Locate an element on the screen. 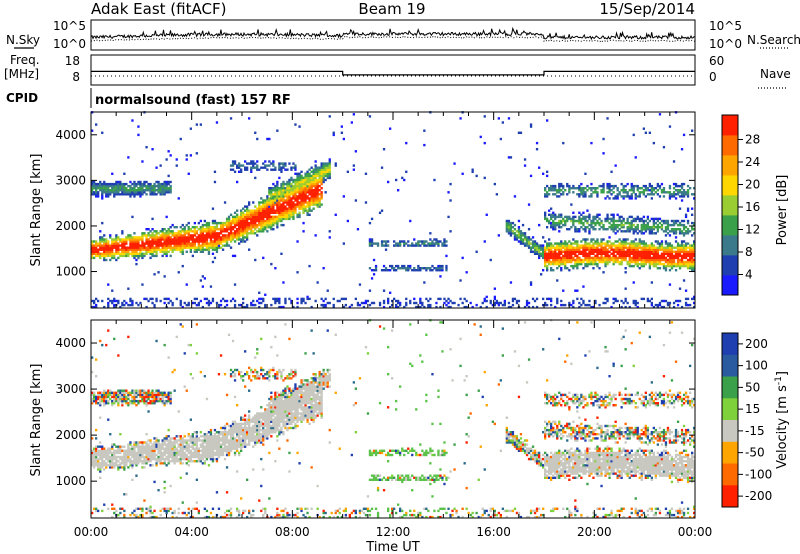 This screenshot has height=554, width=800. y-tick-label: 1000 is located at coordinates (70, 272).